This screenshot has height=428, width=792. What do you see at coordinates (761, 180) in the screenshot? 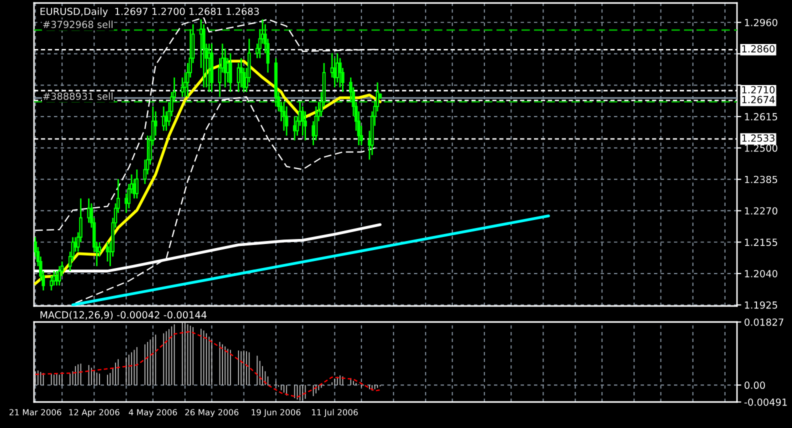
I see `y-tick-label: 1.2385` at bounding box center [761, 180].